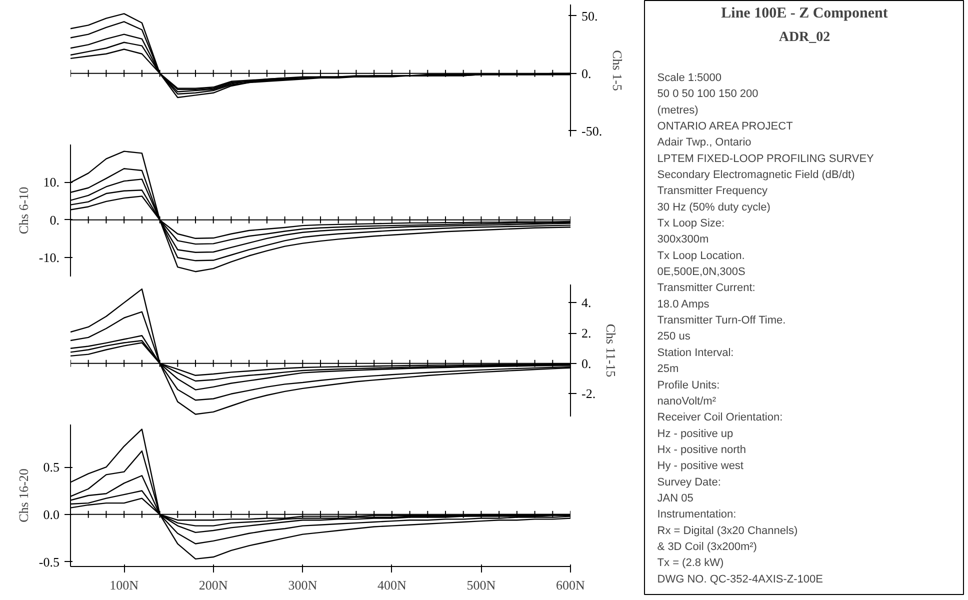 This screenshot has height=600, width=968. I want to click on text: Secondary Electromagnetic Field (dB/dt), so click(756, 174).